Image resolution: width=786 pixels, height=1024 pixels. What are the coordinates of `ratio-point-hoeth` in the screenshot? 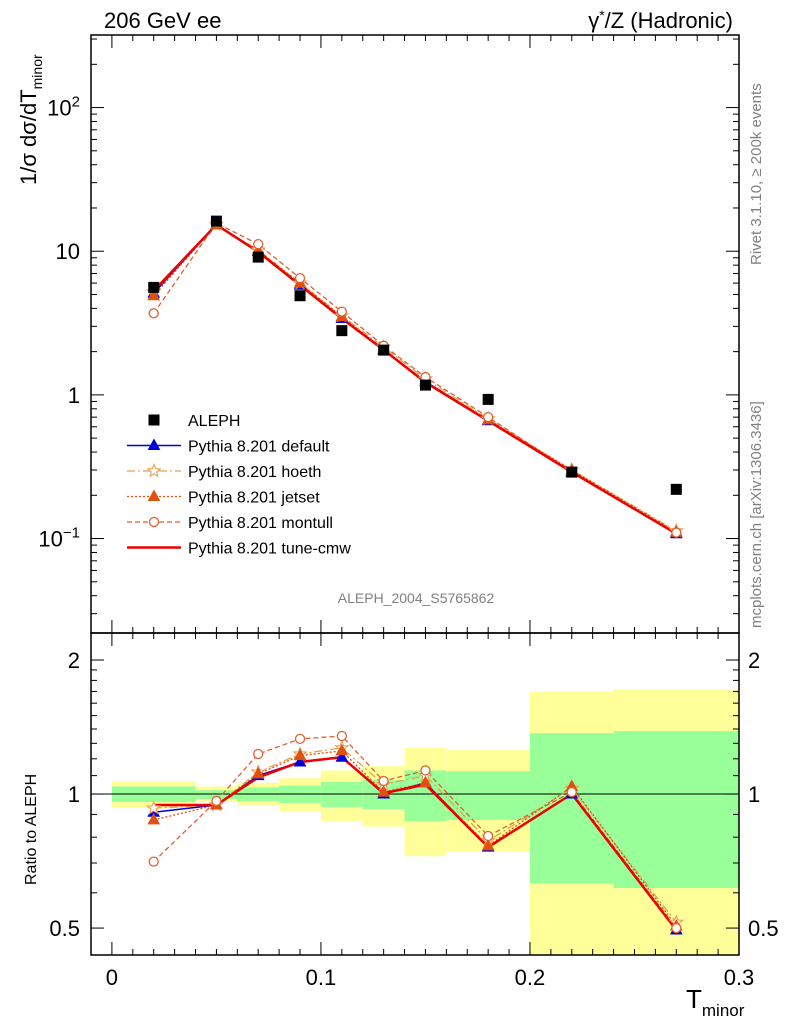 It's located at (154, 807).